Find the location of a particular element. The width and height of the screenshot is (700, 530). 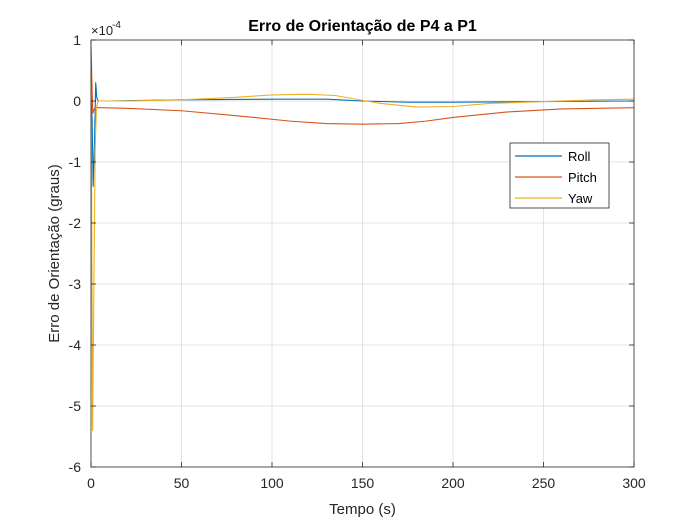

y-tick-label: 1 is located at coordinates (77, 40).